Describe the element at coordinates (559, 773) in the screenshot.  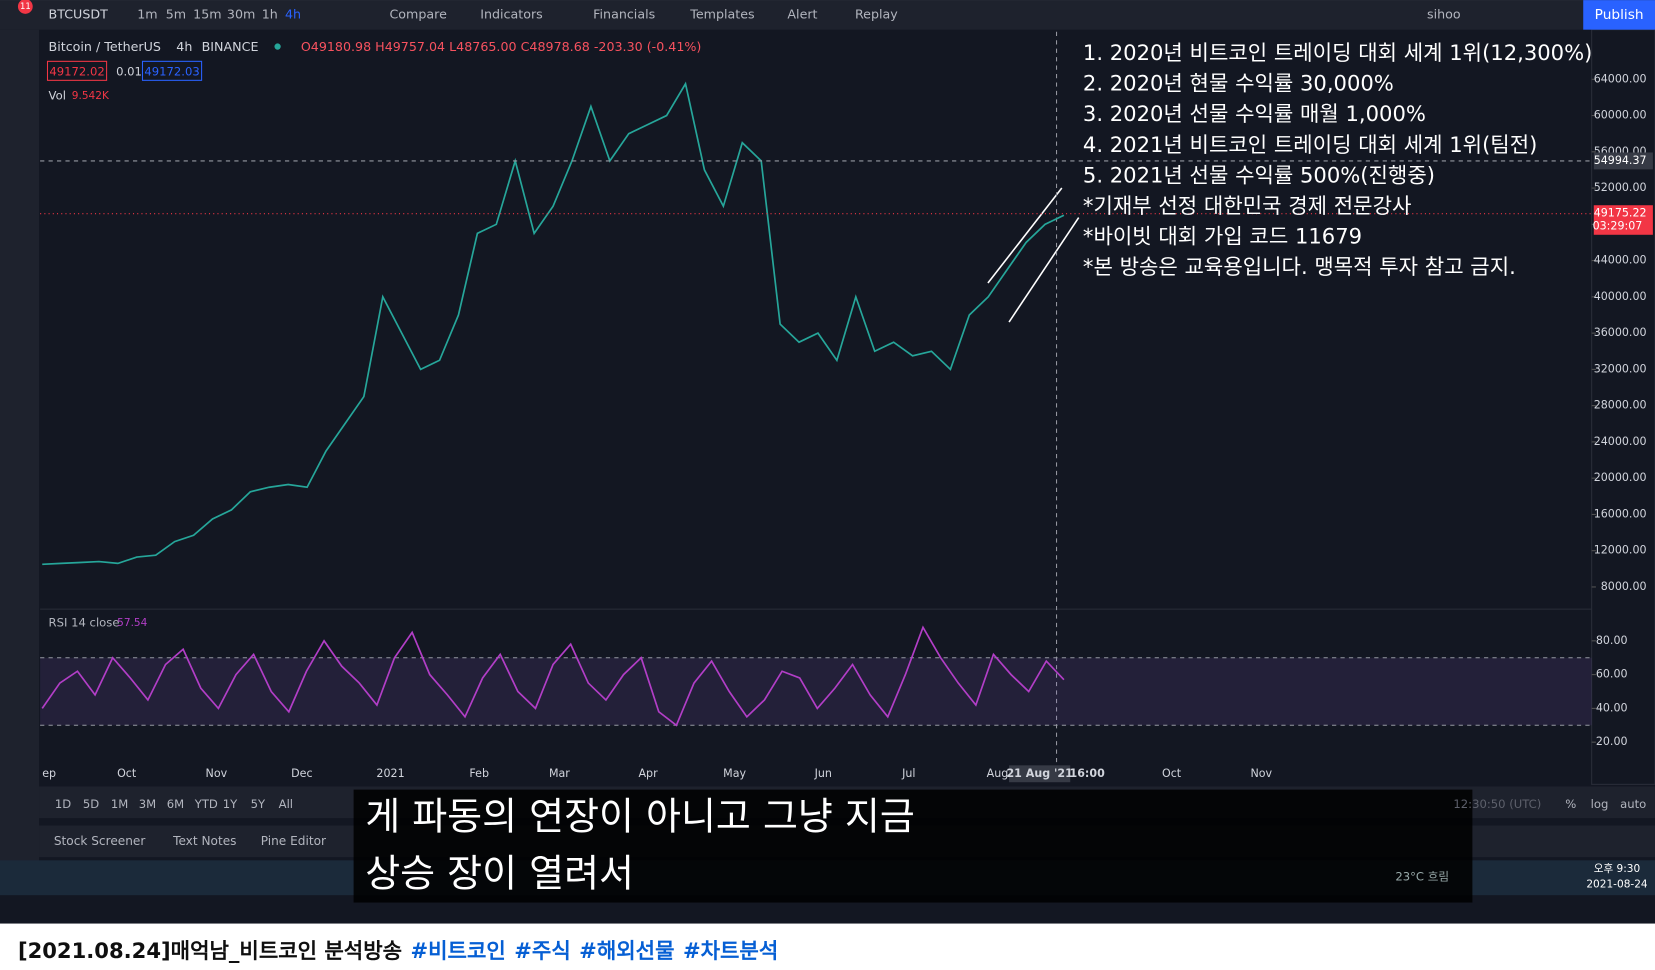
I see `time-label: Mar` at that location.